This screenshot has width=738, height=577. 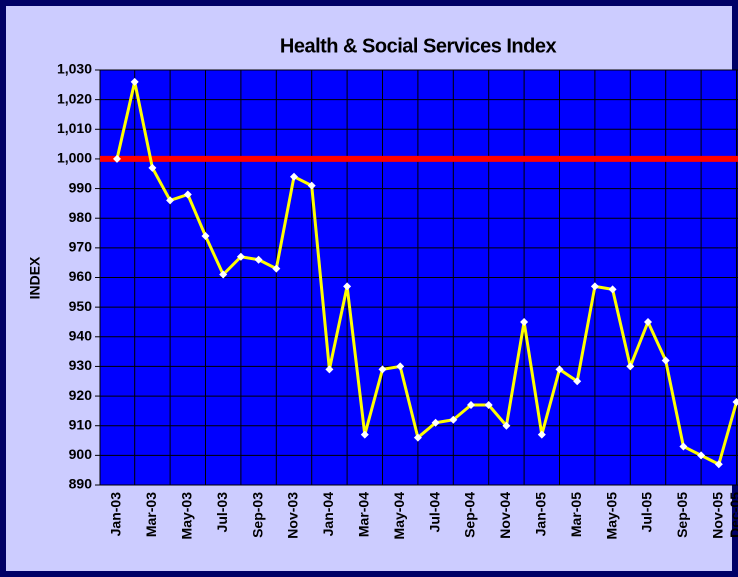 What do you see at coordinates (81, 395) in the screenshot?
I see `y-tick-label: 920` at bounding box center [81, 395].